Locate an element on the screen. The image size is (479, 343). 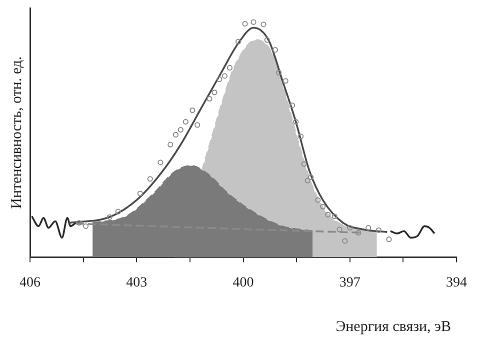
x-tick-label: 406 is located at coordinates (30, 282).